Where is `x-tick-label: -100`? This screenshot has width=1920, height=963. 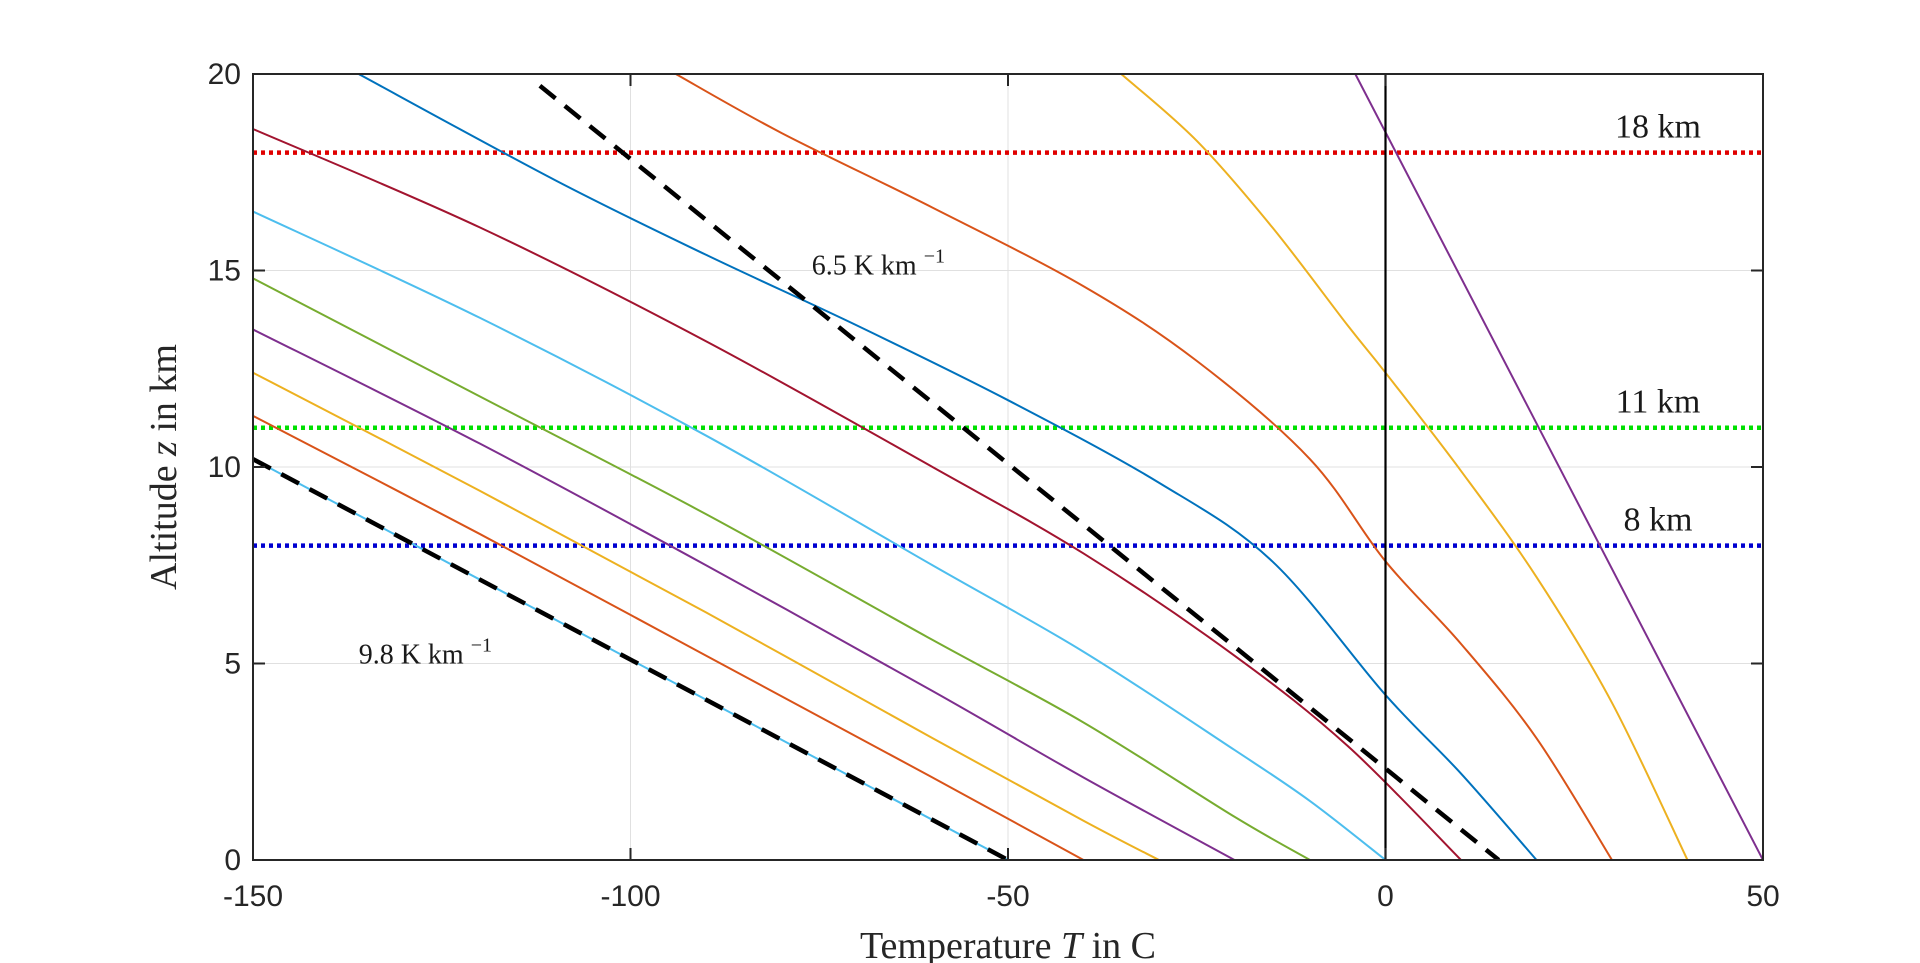
x-tick-label: -100 is located at coordinates (630, 896).